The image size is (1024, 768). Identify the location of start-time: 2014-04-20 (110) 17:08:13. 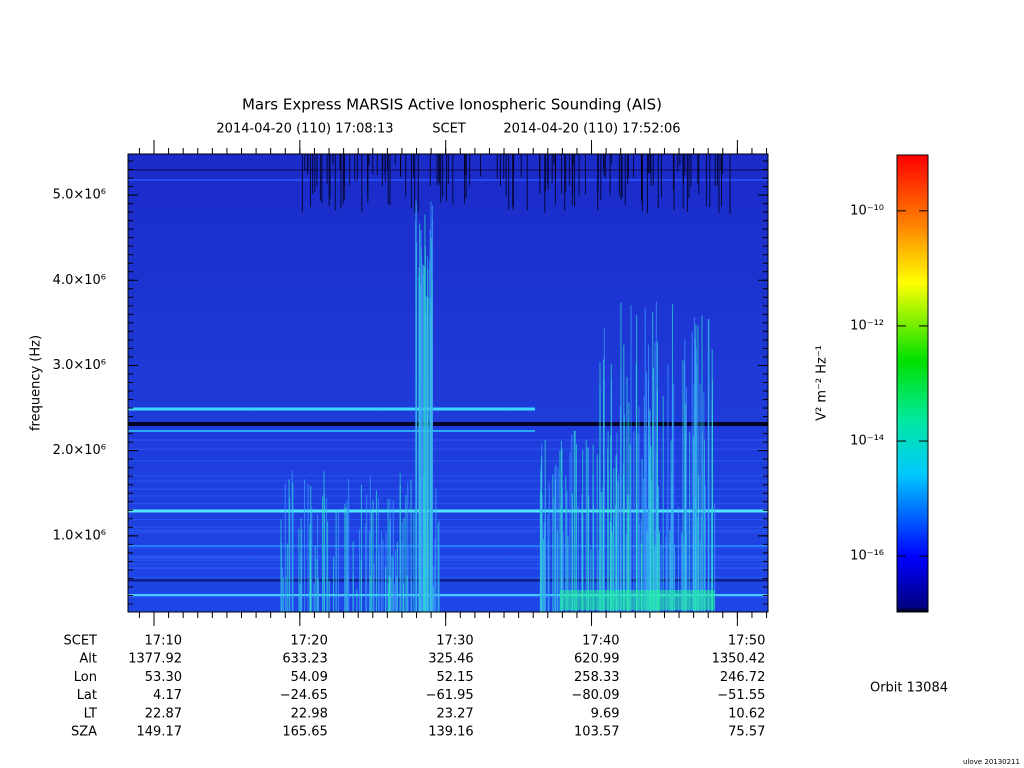
(304, 129).